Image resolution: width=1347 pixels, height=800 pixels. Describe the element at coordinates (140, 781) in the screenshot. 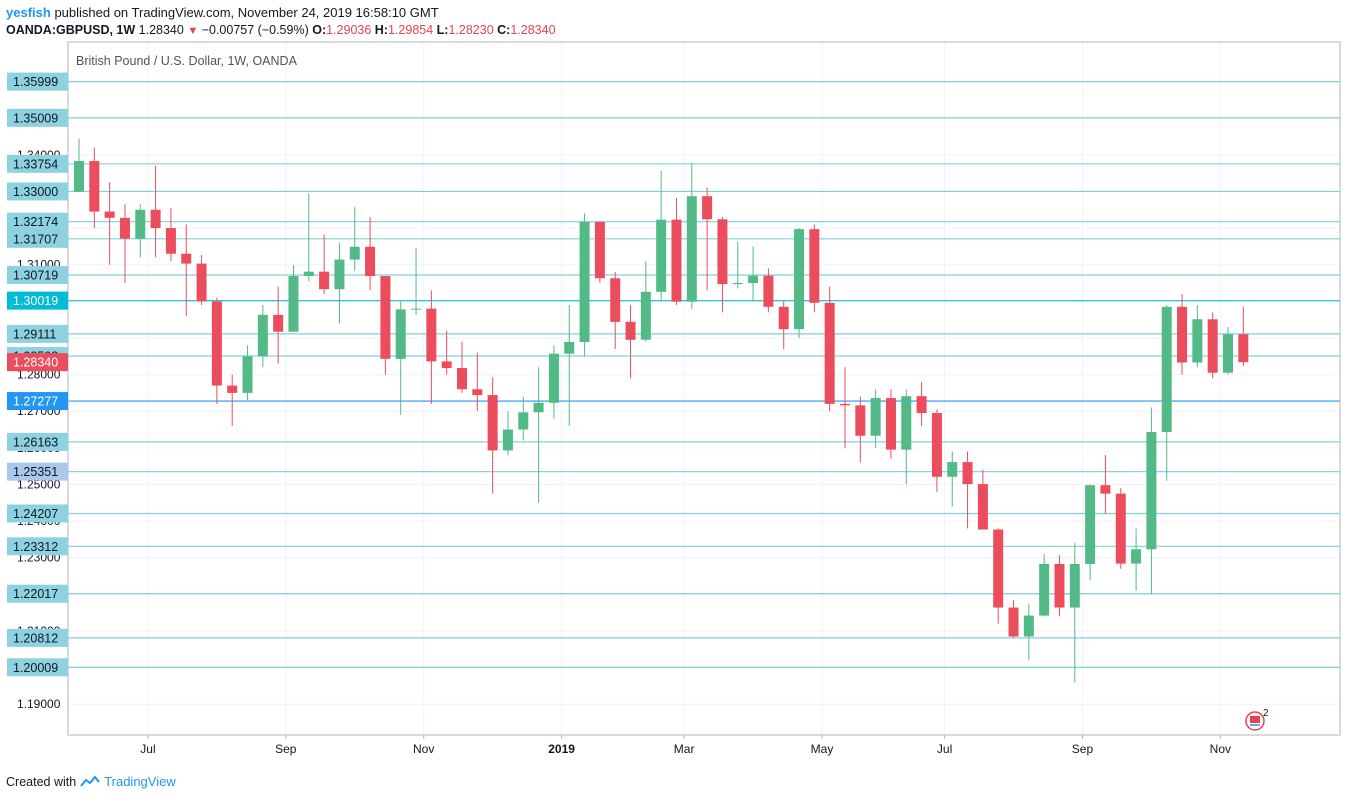

I see `tradingview-brand-link: TradingView` at that location.